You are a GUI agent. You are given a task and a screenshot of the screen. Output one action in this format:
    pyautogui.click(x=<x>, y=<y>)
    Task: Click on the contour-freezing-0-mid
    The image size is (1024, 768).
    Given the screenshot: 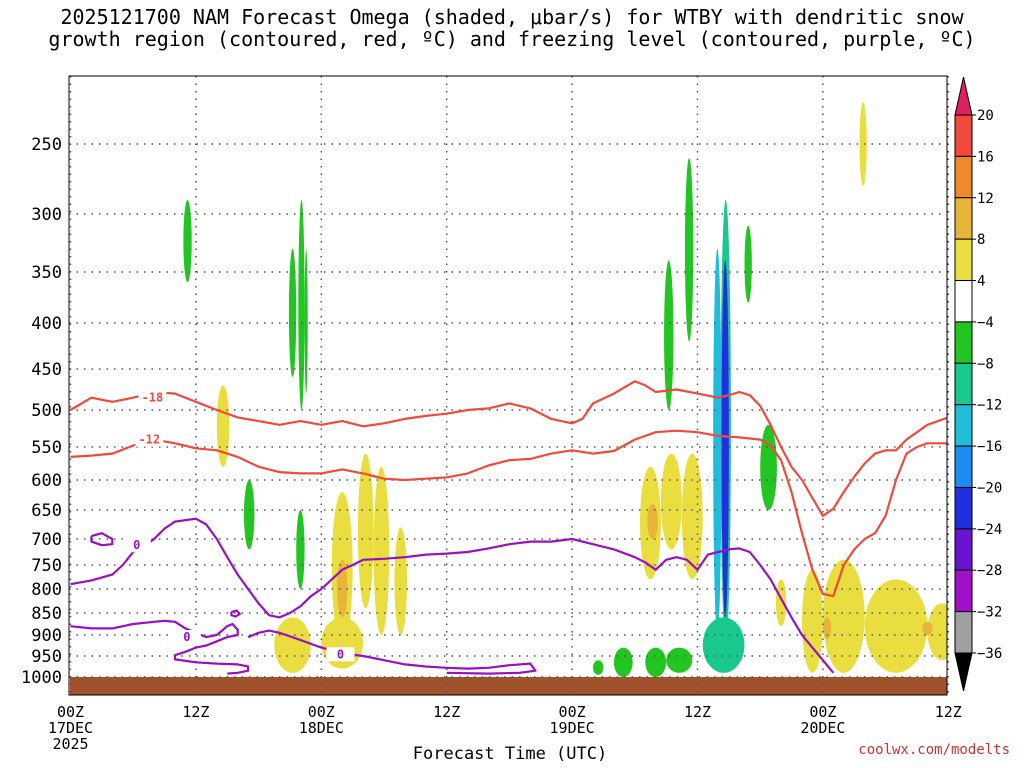 What is the action you would take?
    pyautogui.click(x=392, y=652)
    